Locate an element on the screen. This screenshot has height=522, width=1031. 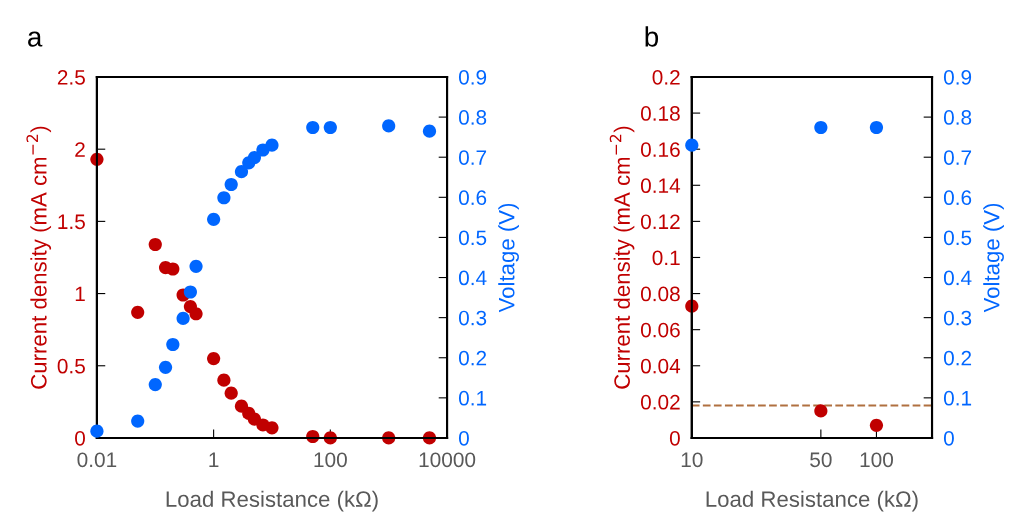
y-tick-label: 0.08 is located at coordinates (660, 294).